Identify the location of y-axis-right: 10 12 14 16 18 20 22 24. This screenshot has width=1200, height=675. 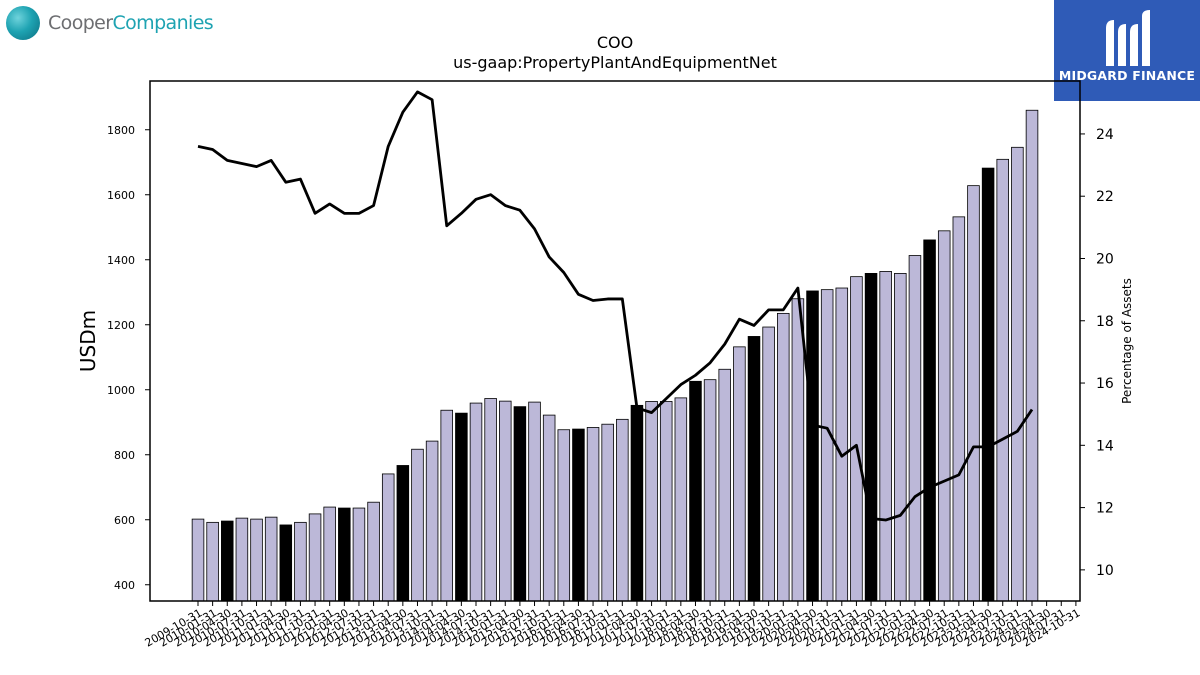
(1097, 353).